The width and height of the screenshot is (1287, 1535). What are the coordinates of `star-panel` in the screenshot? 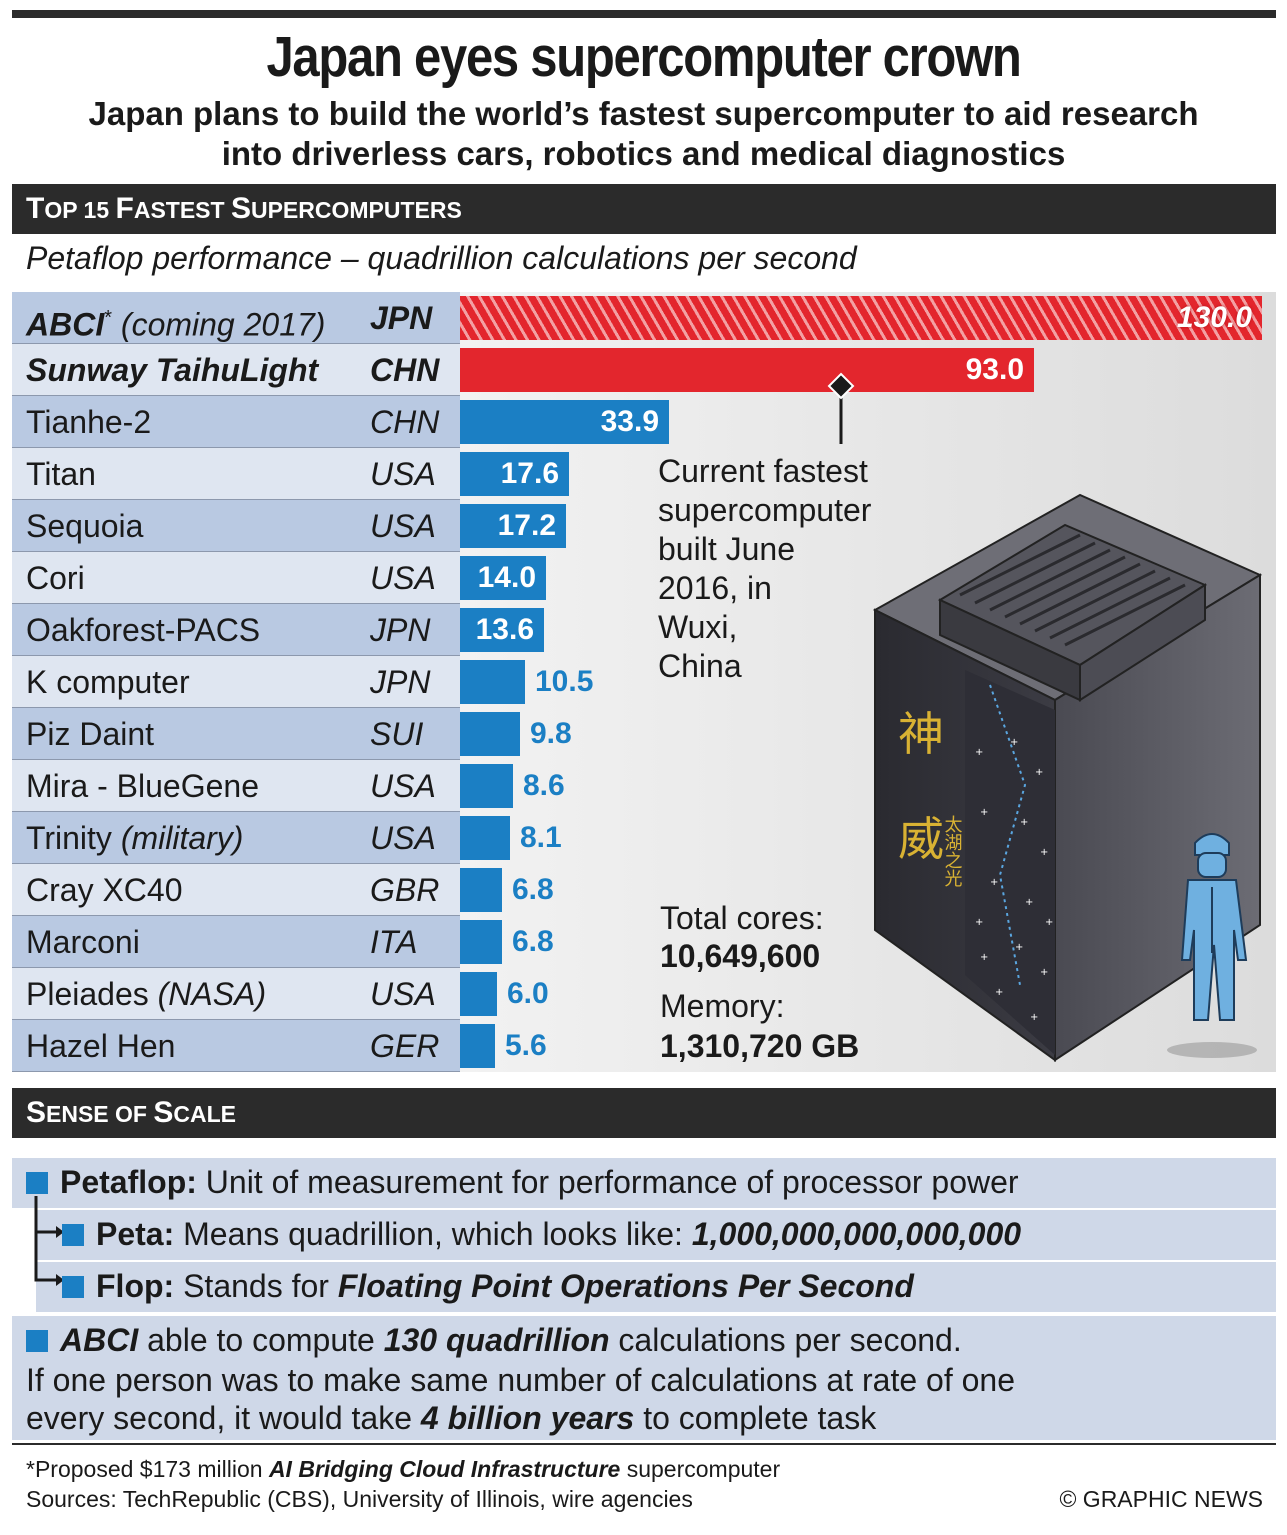 It's located at (1010, 862).